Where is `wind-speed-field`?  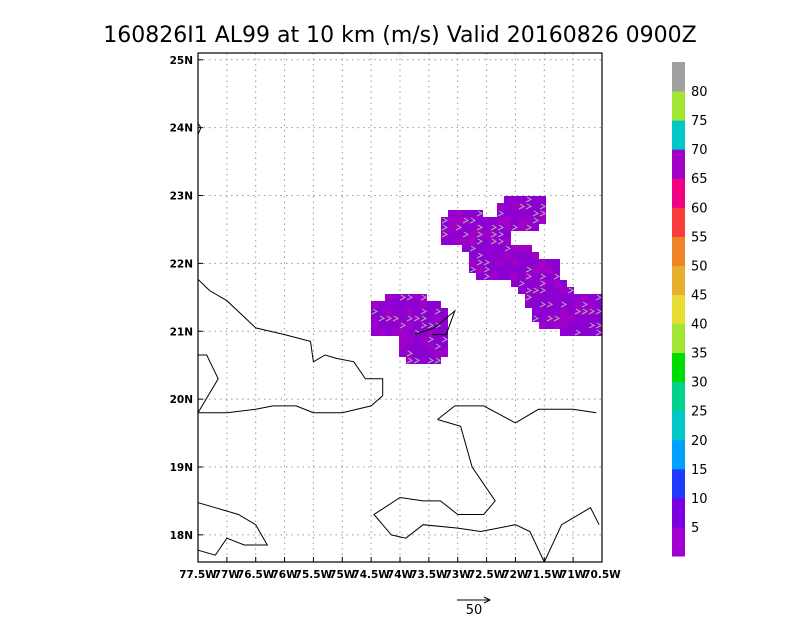
wind-speed-field is located at coordinates (490, 280).